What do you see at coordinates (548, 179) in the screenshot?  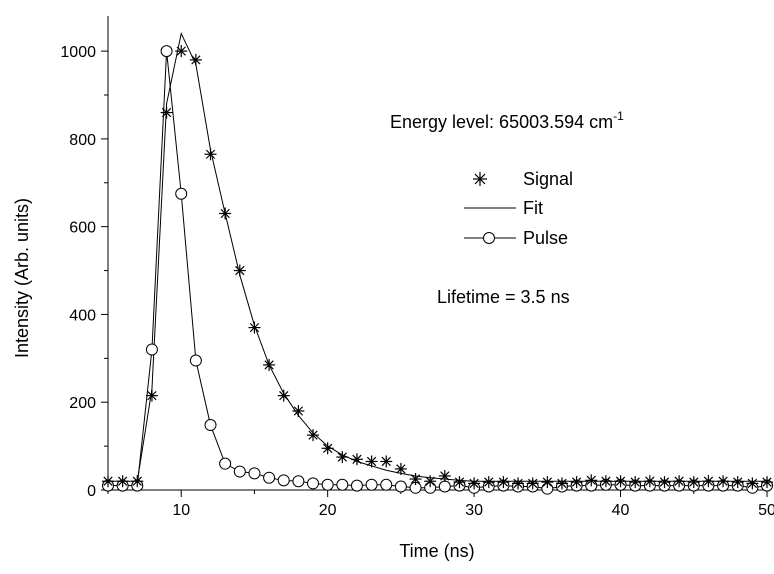 I see `legend-signal-label: Signal` at bounding box center [548, 179].